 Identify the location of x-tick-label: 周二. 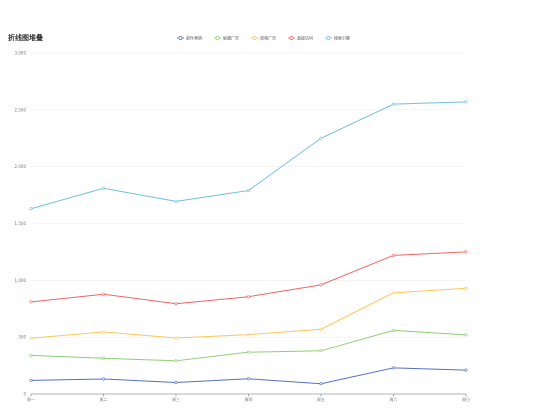
(104, 399).